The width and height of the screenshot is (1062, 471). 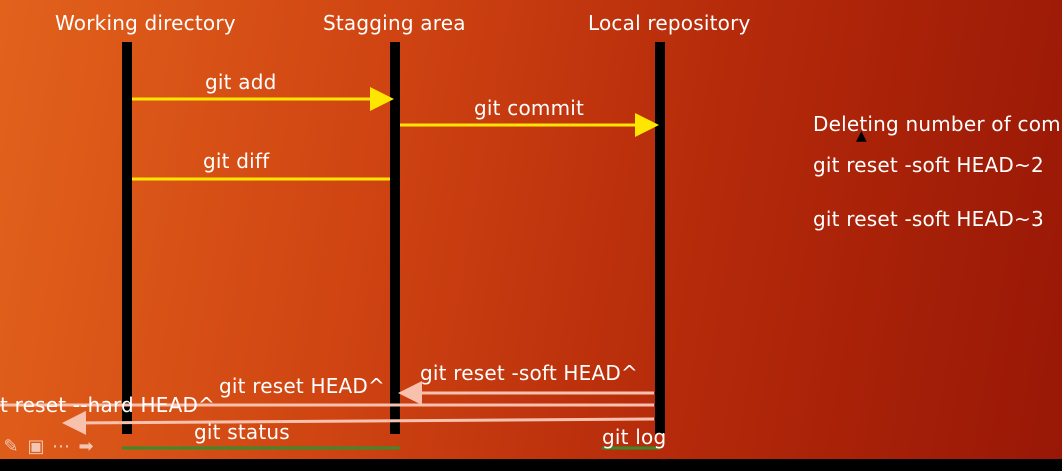 I want to click on next-arrow-icon: ➡, so click(x=86, y=446).